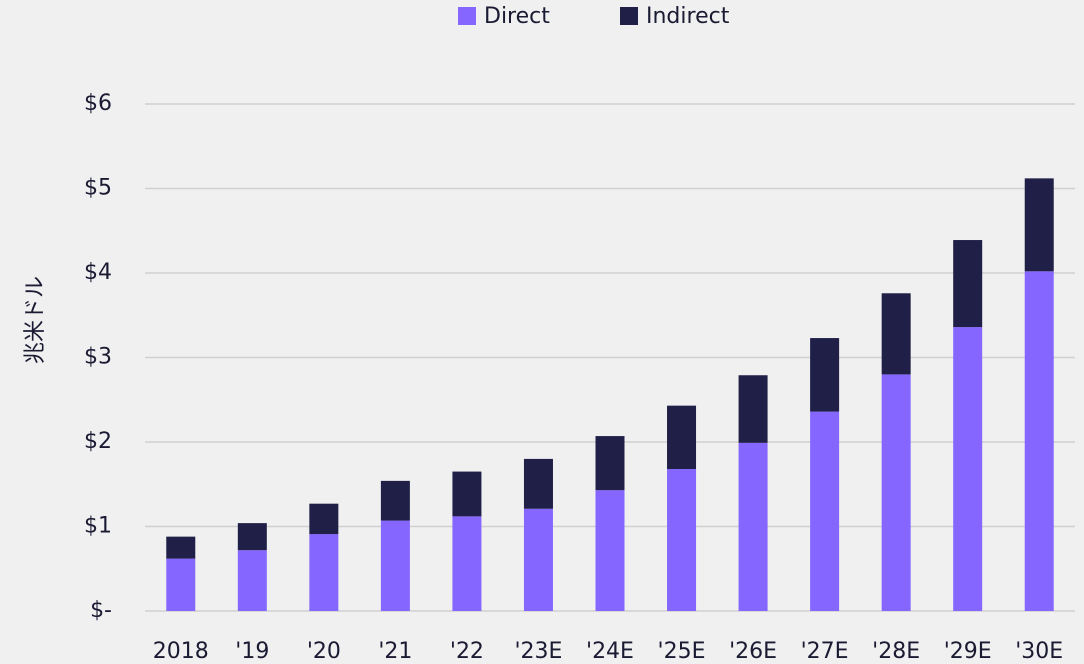 The image size is (1084, 664). I want to click on x-tick-label: 2018, so click(181, 651).